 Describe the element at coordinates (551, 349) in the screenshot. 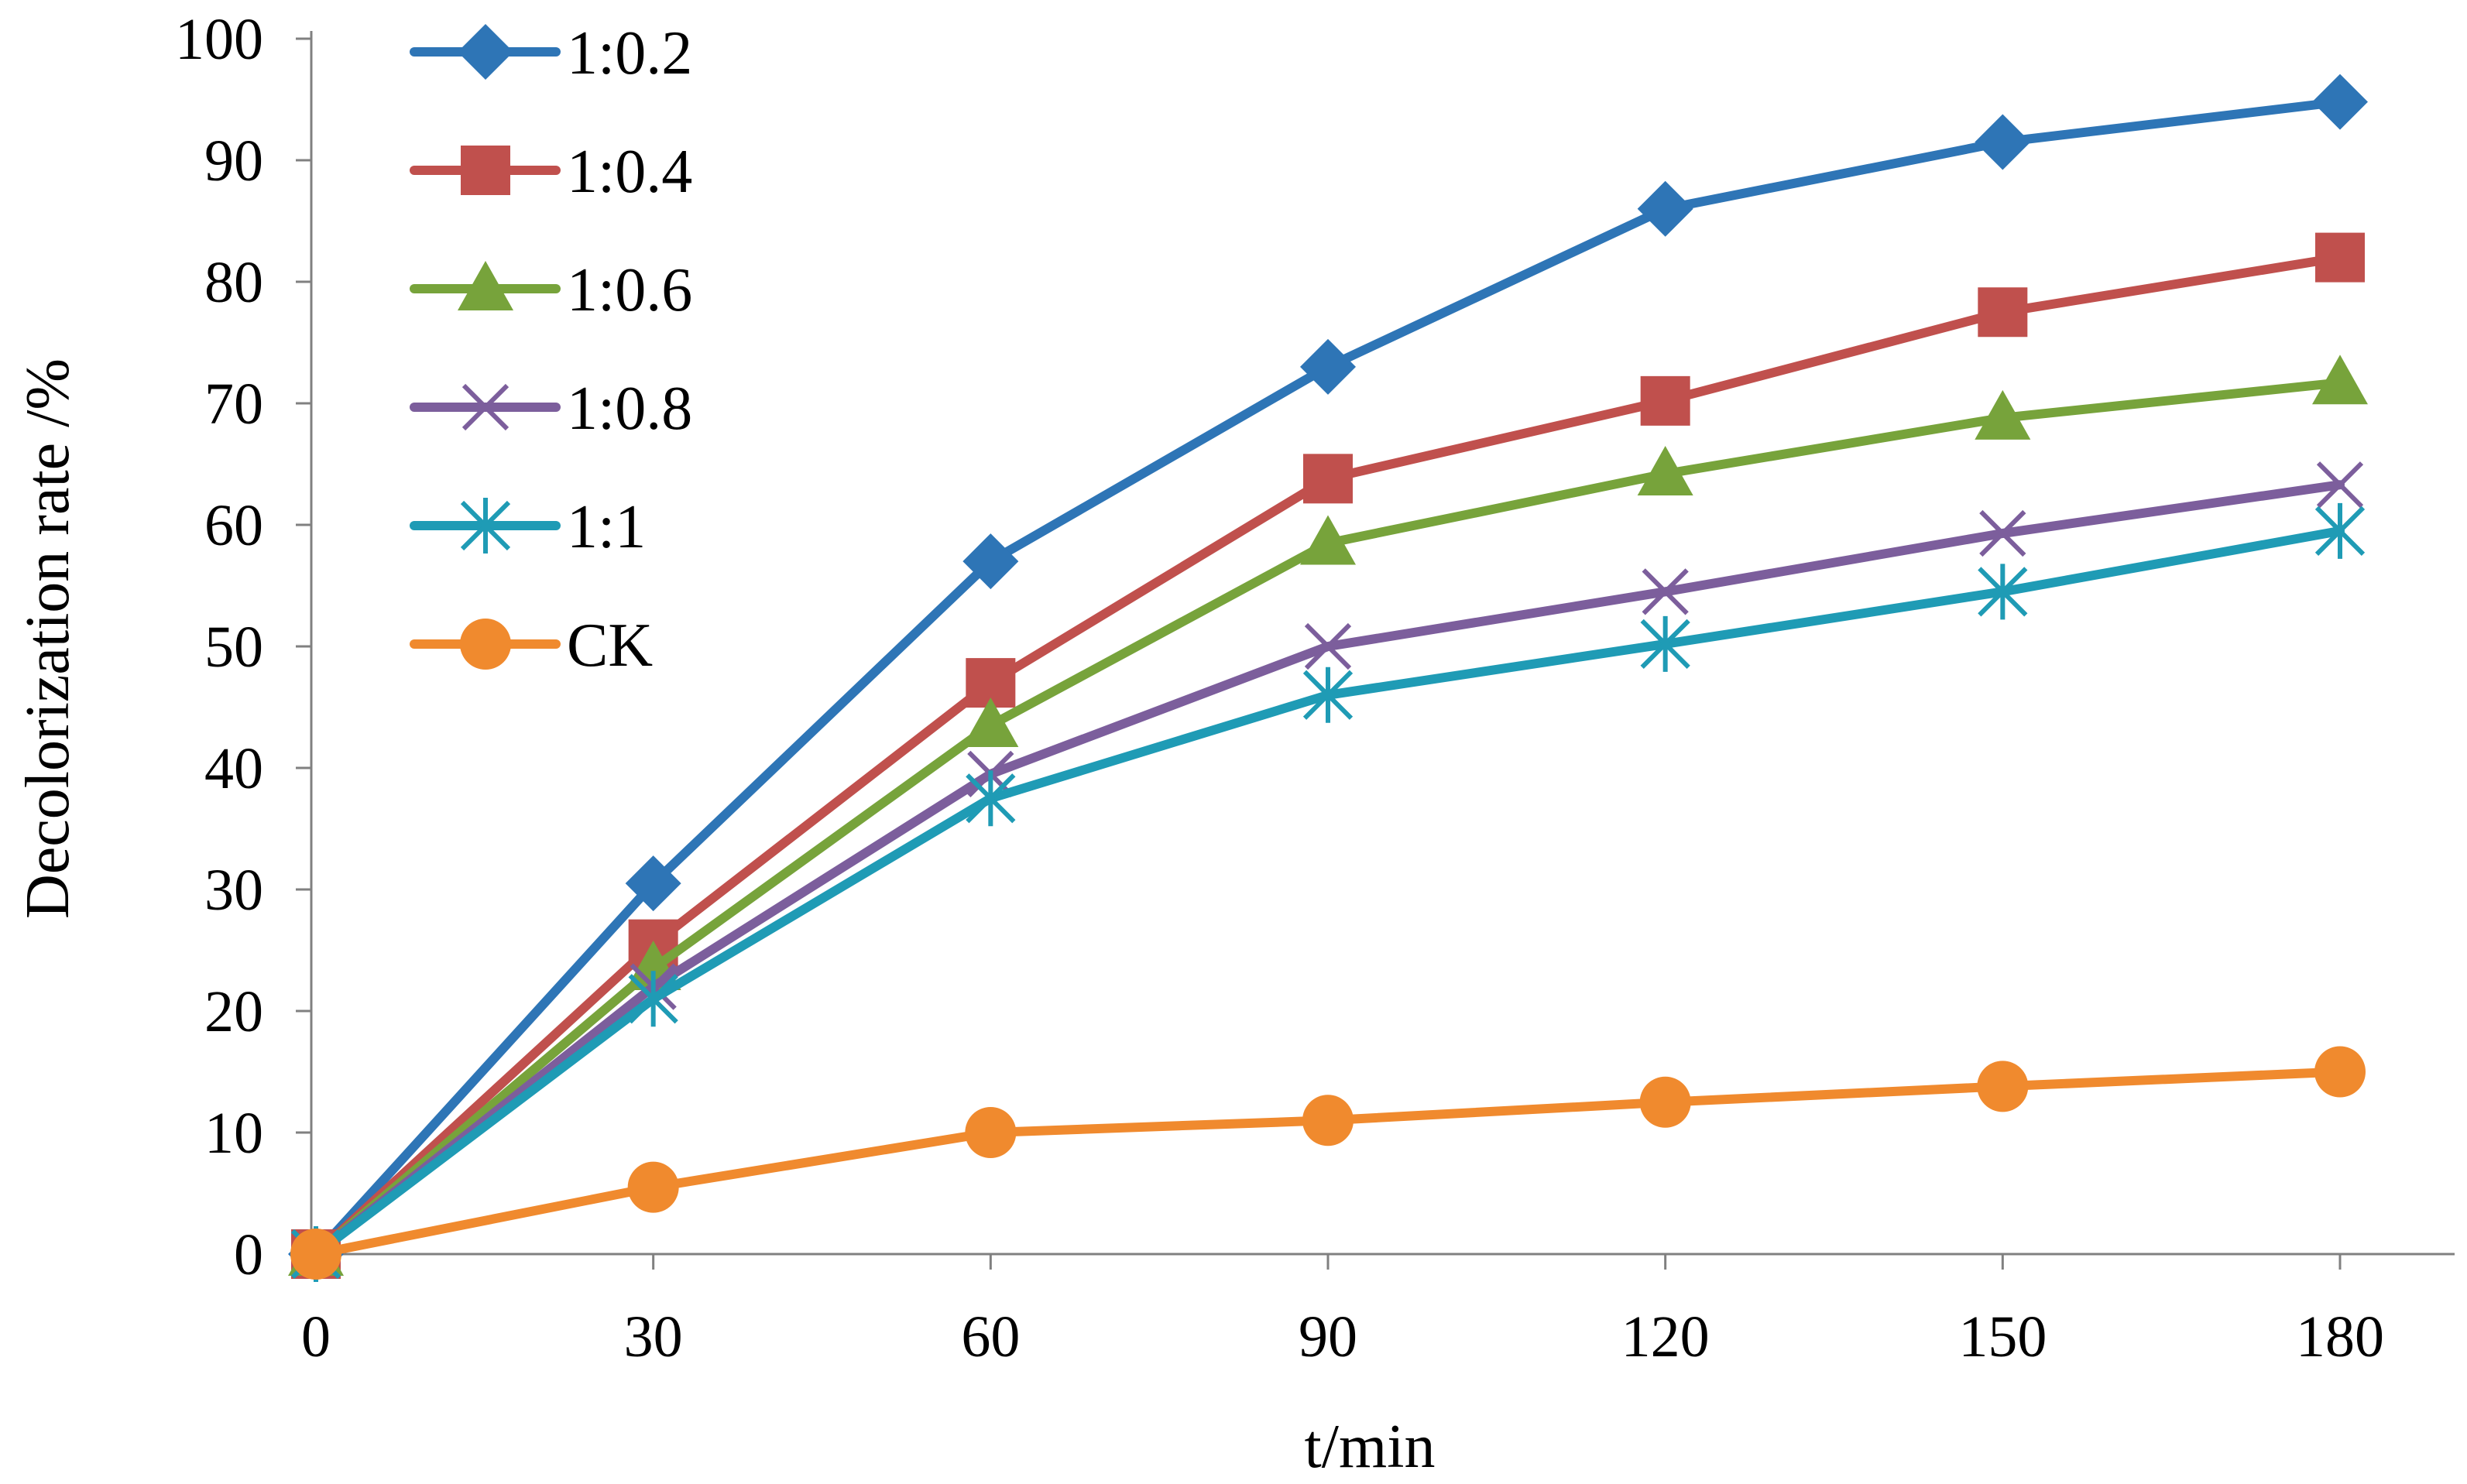

I see `legend: 1:0.2 1:0.4 1:0.6 1:0.8 1:1 CK` at that location.